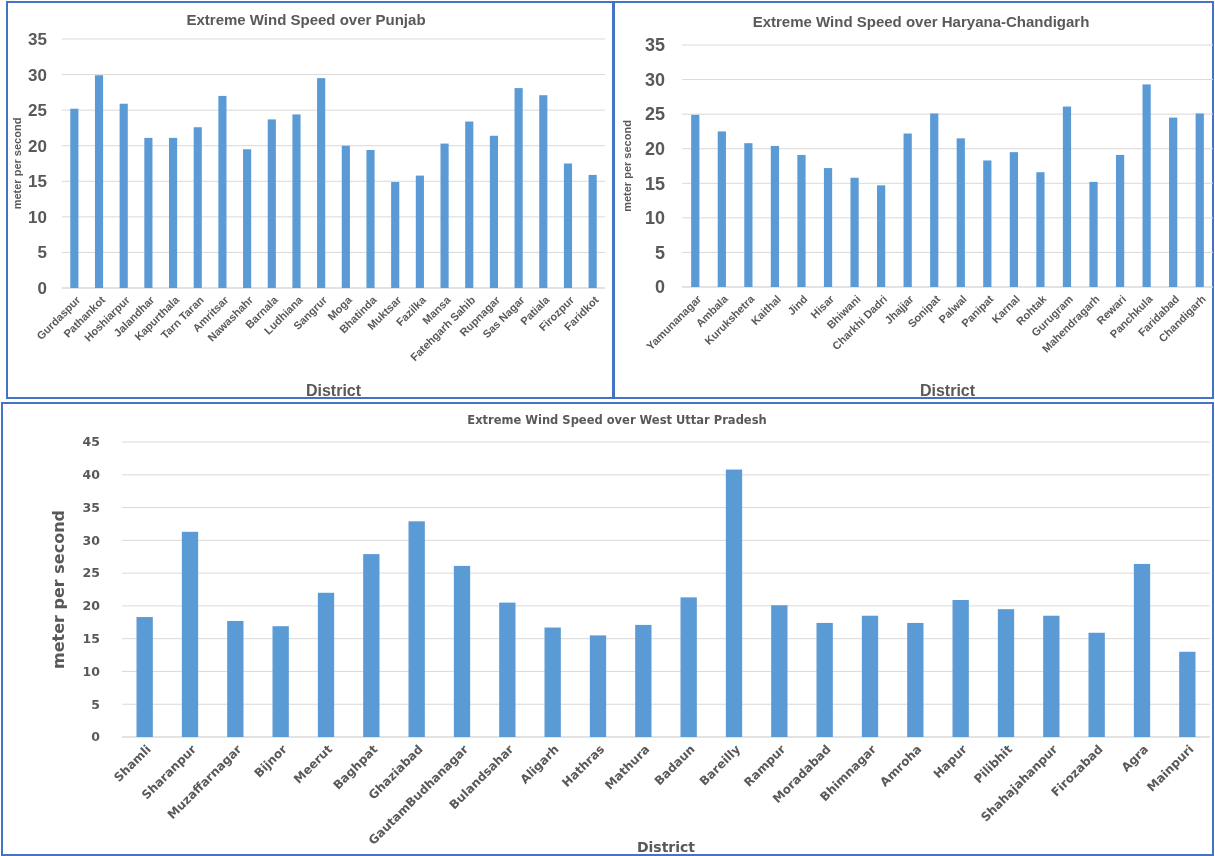 The width and height of the screenshot is (1215, 856). I want to click on y-tick-label: 40, so click(91, 475).